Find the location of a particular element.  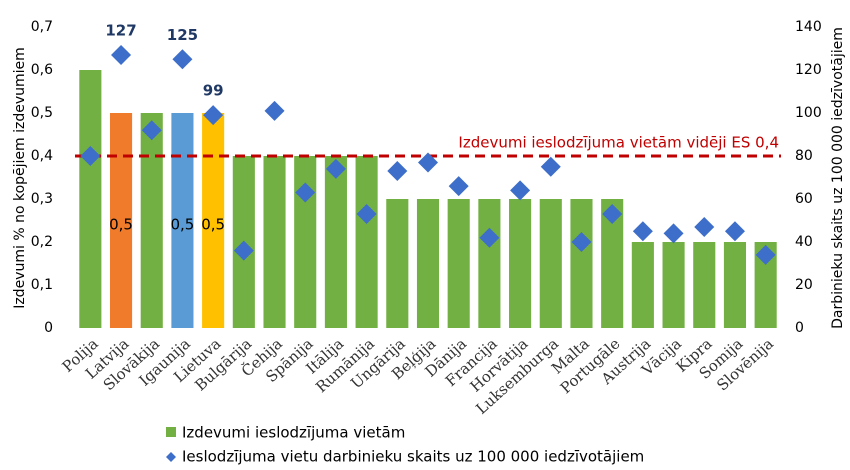

y-tick-label: 0,1 is located at coordinates (42, 285).